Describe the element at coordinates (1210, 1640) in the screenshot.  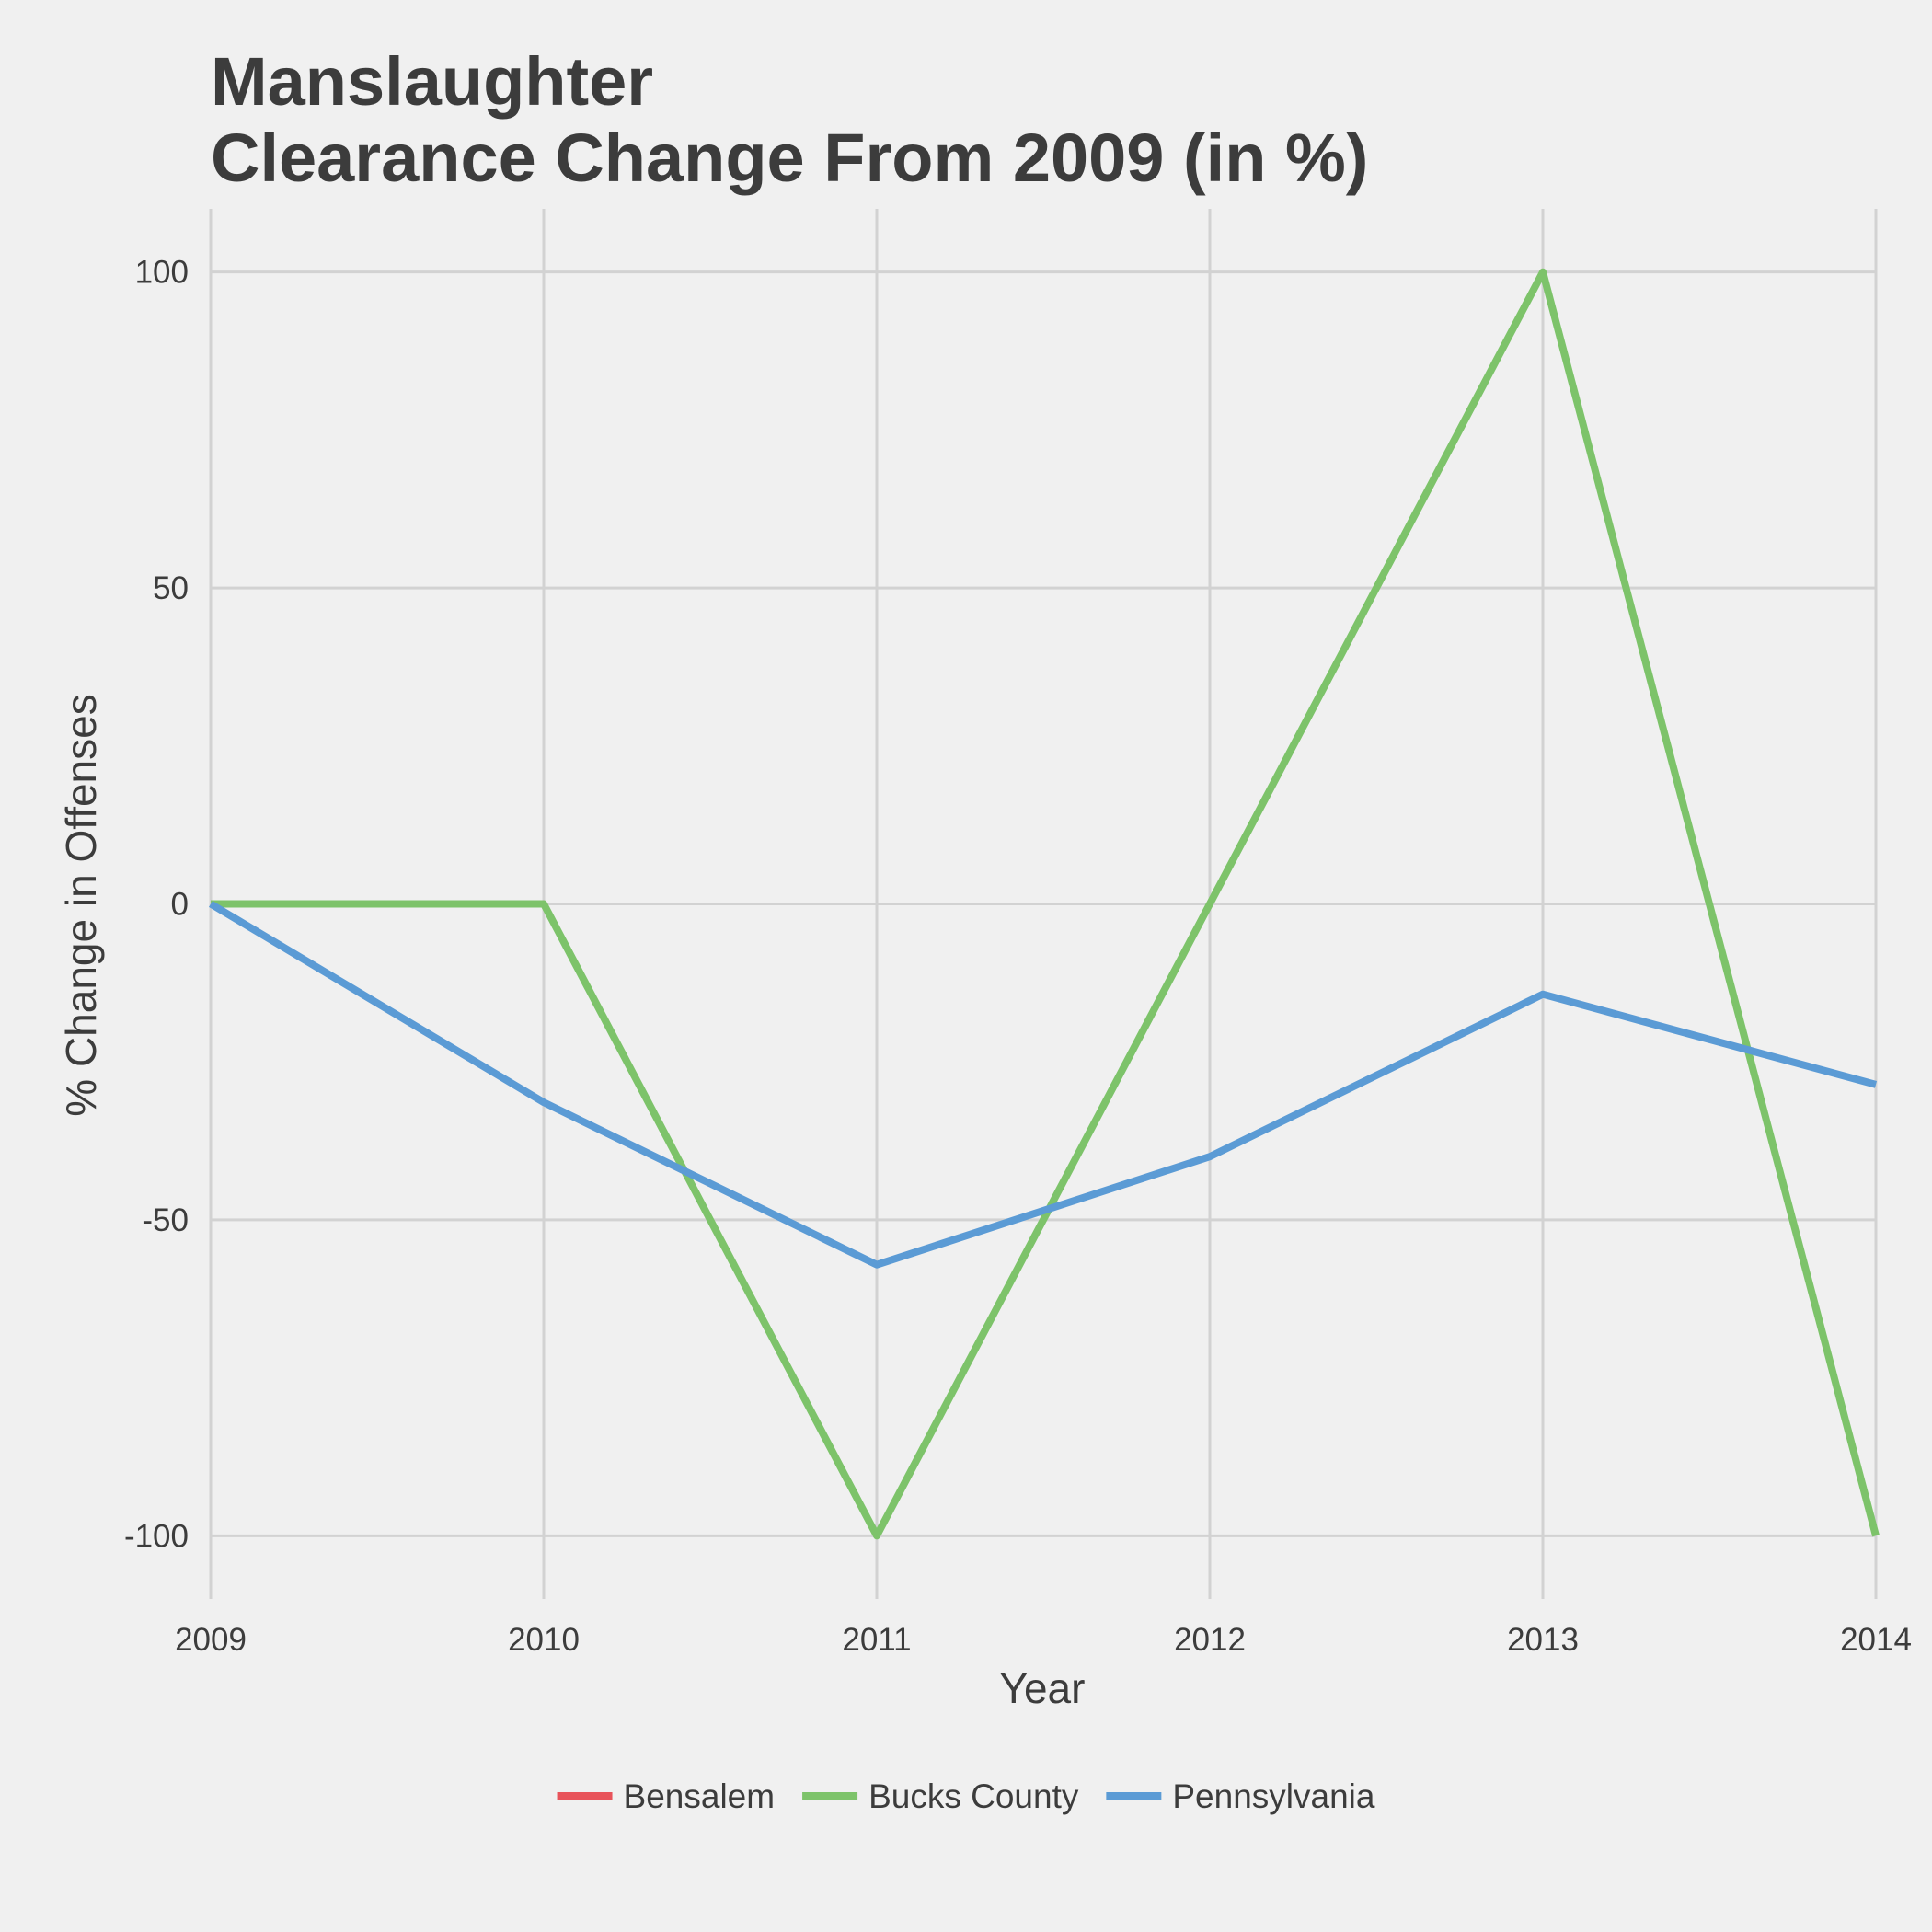
I see `x-tick-label: 2012` at that location.